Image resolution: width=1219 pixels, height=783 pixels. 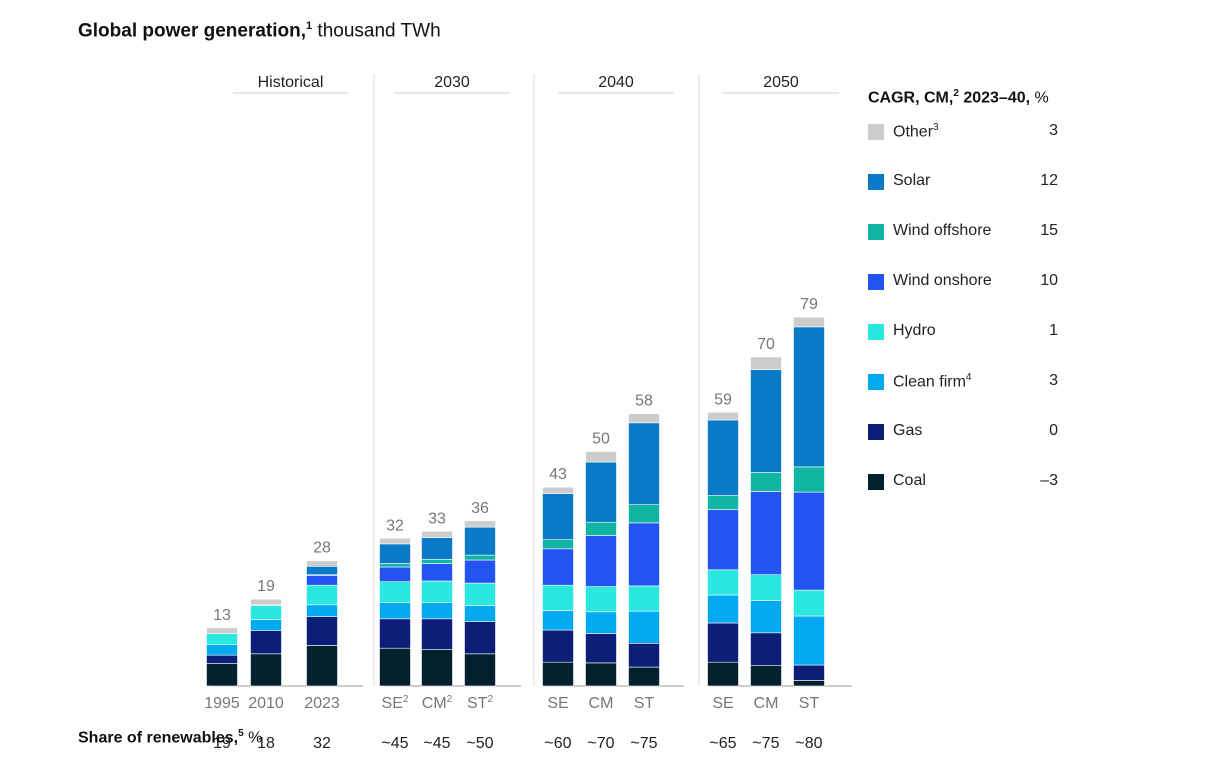 What do you see at coordinates (766, 617) in the screenshot?
I see `bar-segment-2050-cm-clean-firm` at bounding box center [766, 617].